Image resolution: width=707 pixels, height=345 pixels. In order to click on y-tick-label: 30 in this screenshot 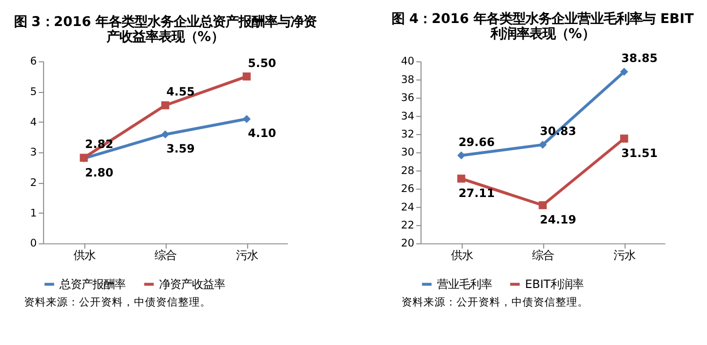, I will do `click(407, 152)`.